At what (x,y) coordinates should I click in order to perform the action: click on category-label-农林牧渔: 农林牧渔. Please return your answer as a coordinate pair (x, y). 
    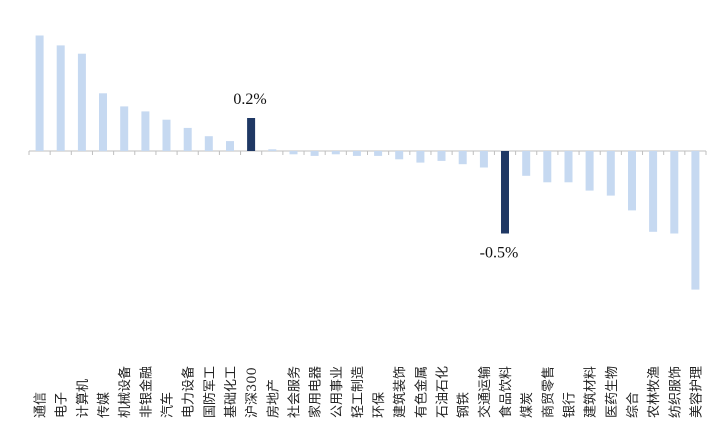
    Looking at the image, I should click on (654, 392).